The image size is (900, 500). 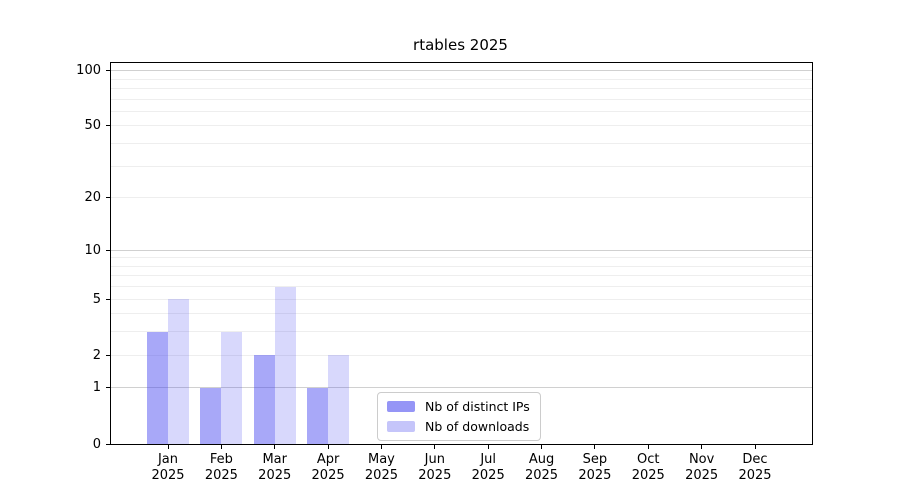 What do you see at coordinates (648, 459) in the screenshot?
I see `x-tick-month: Oct` at bounding box center [648, 459].